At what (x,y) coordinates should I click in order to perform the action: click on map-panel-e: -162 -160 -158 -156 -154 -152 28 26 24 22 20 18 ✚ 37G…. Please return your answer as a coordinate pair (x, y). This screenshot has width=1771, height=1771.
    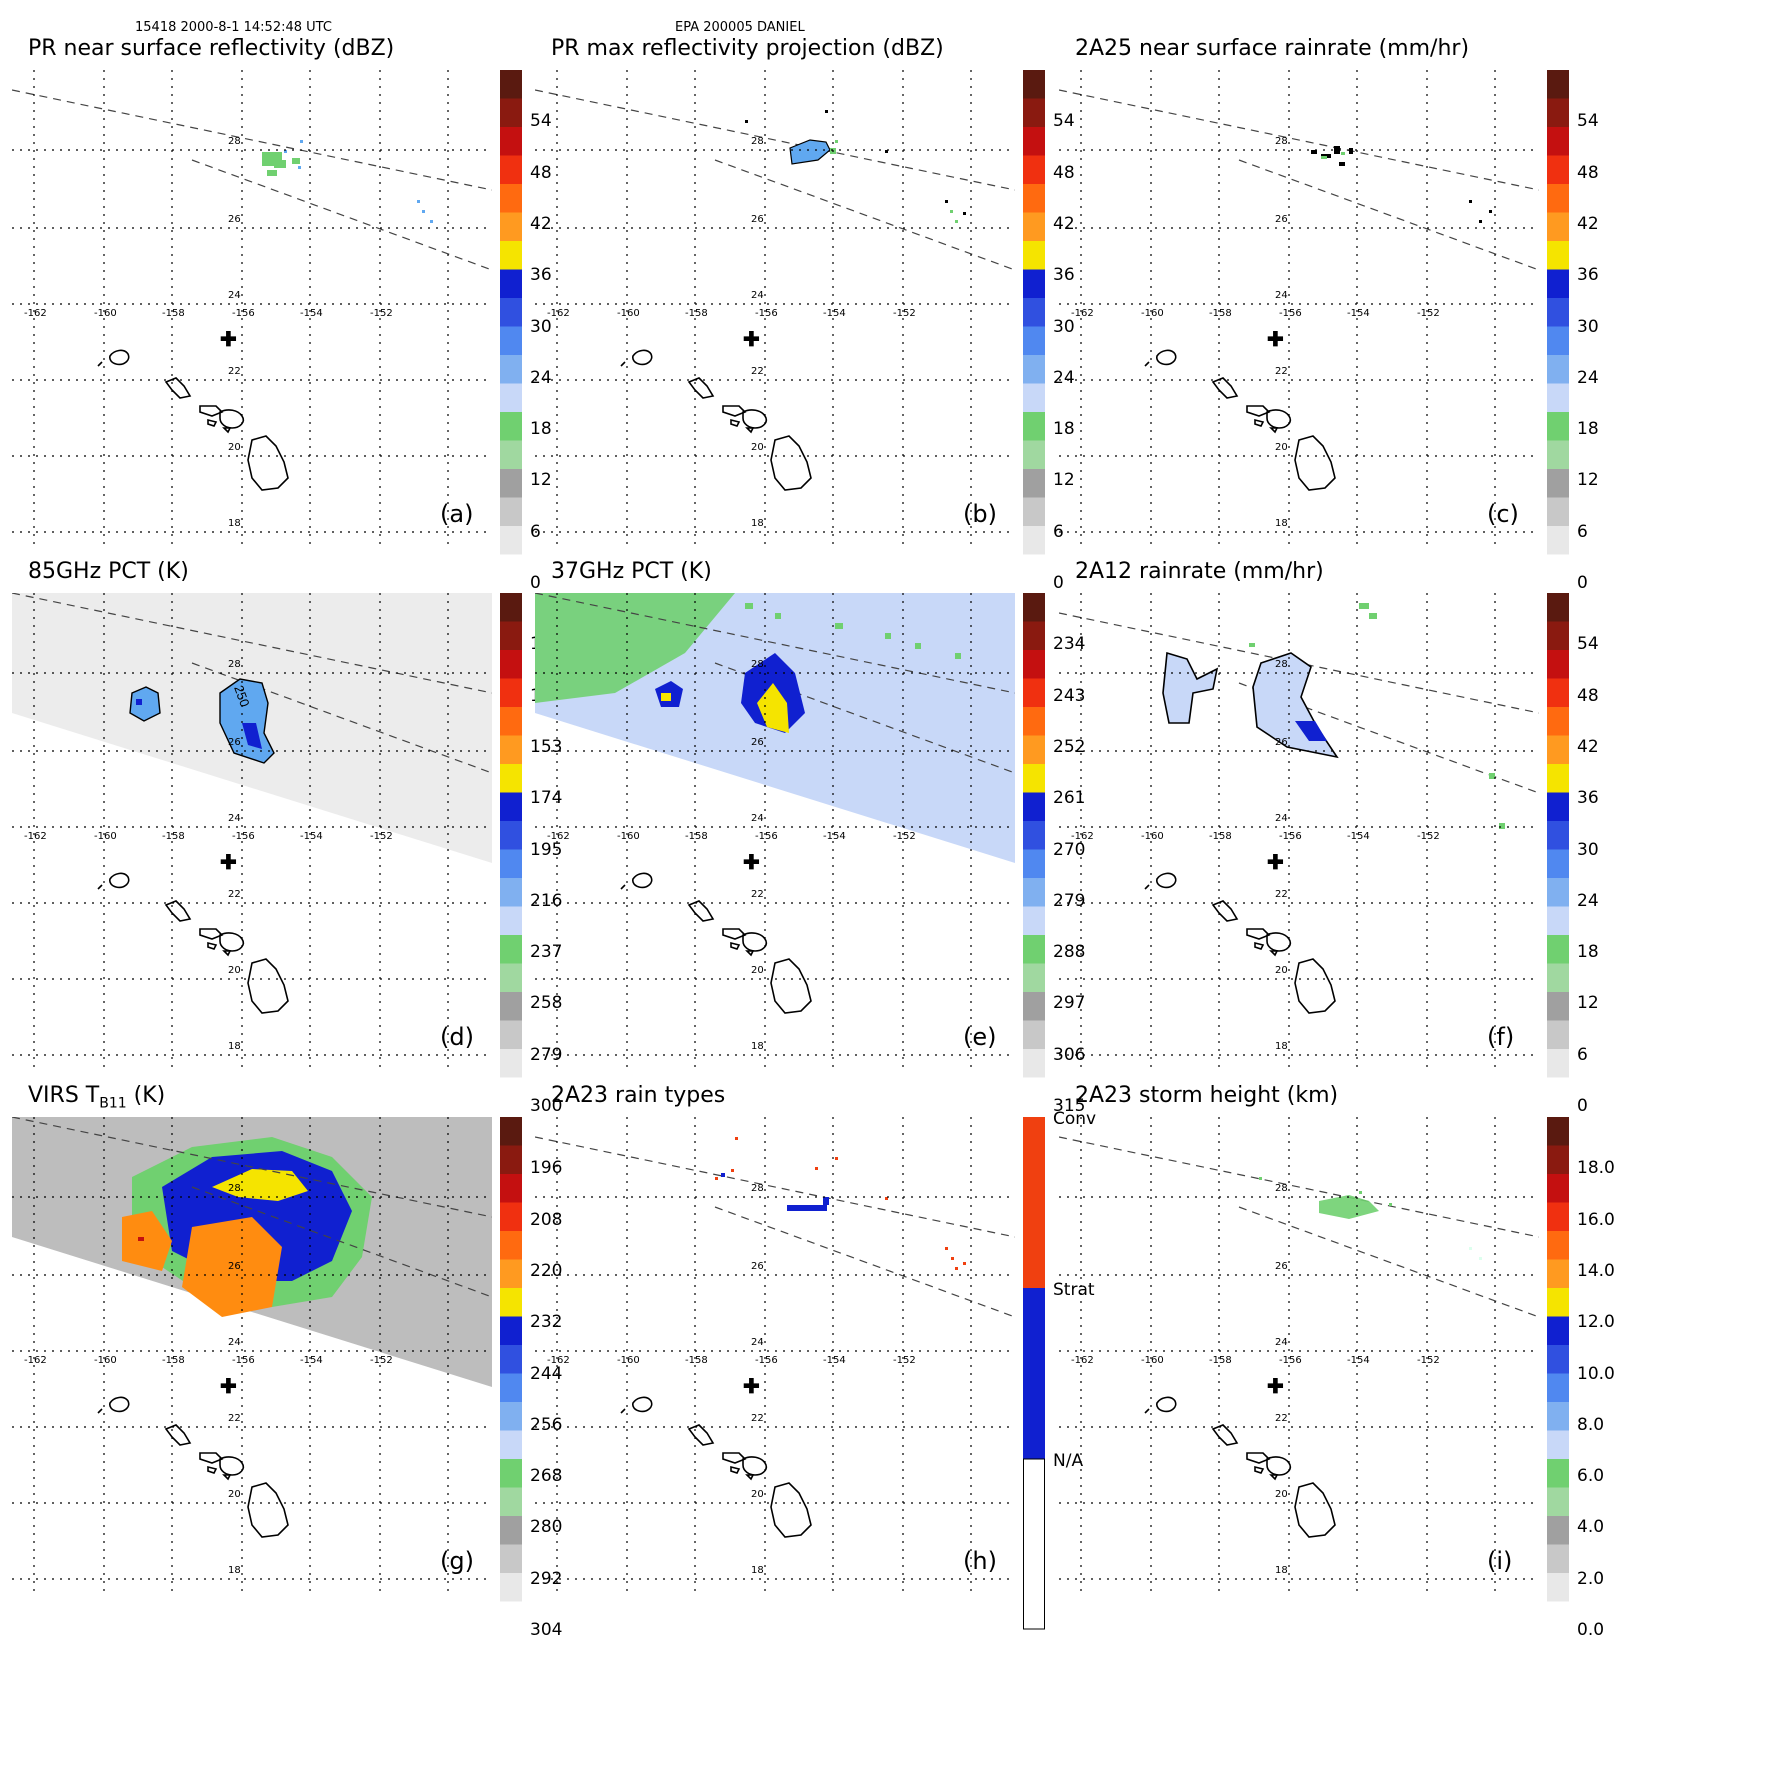
    Looking at the image, I should click on (808, 834).